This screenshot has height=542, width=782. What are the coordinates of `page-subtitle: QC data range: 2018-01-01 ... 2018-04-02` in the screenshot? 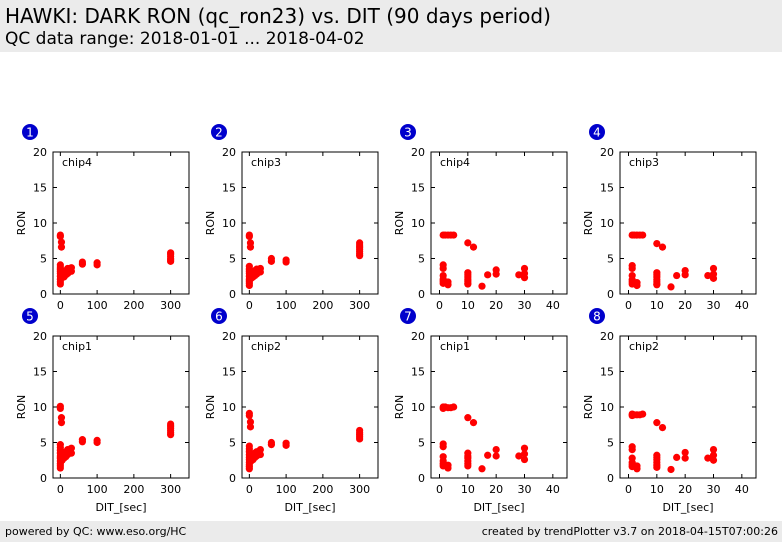 It's located at (185, 39).